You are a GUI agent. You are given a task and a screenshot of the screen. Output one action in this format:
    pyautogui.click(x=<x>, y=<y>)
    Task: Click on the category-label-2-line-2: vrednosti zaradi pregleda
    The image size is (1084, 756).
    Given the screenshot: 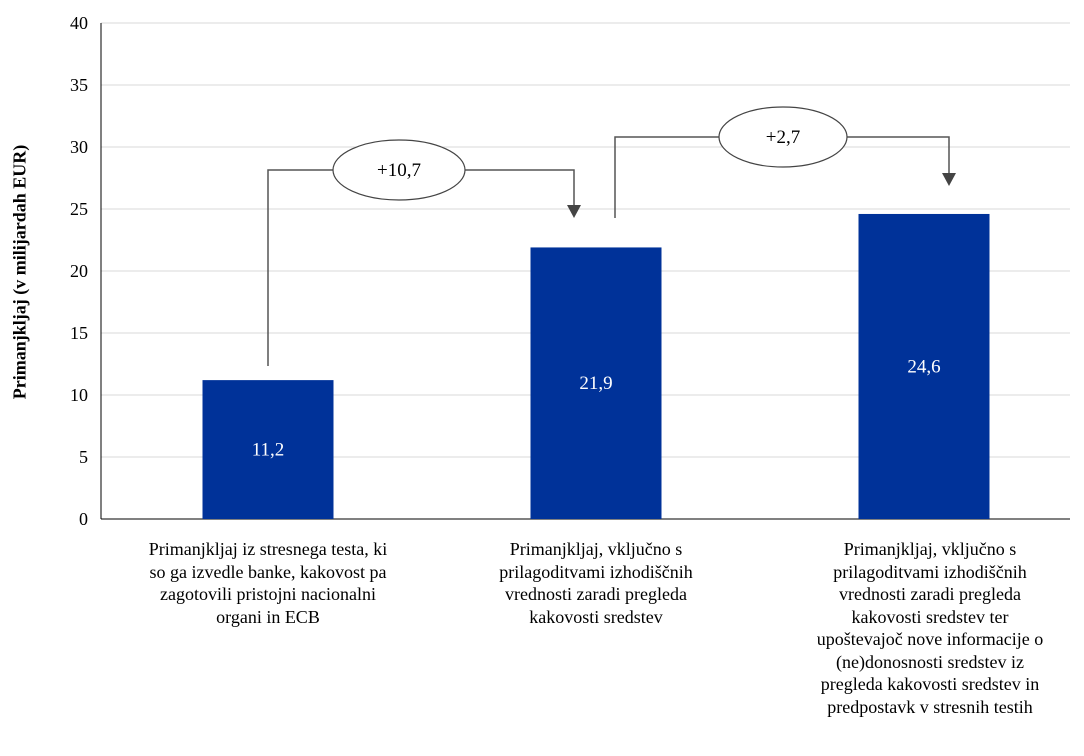 What is the action you would take?
    pyautogui.click(x=930, y=594)
    